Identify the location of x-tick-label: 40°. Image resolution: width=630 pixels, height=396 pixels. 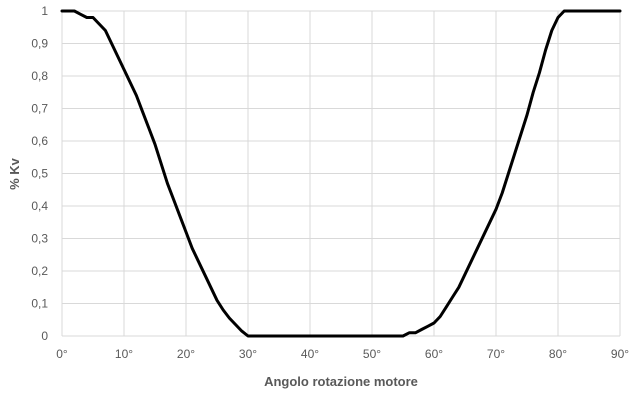
(310, 354).